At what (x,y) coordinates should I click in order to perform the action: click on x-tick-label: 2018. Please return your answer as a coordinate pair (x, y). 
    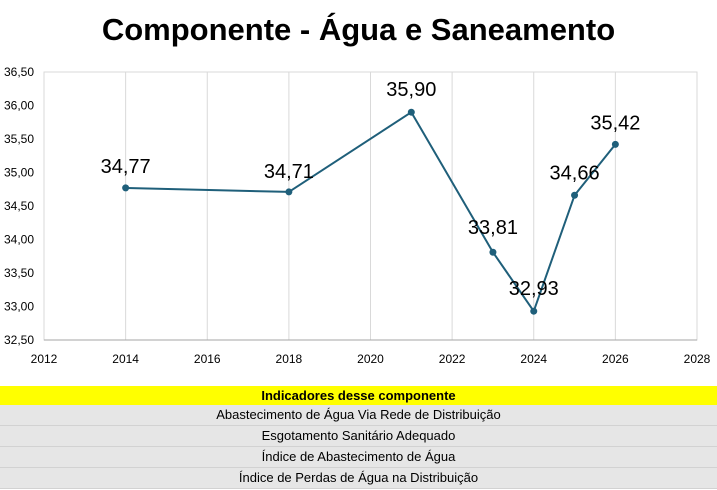
    Looking at the image, I should click on (289, 359).